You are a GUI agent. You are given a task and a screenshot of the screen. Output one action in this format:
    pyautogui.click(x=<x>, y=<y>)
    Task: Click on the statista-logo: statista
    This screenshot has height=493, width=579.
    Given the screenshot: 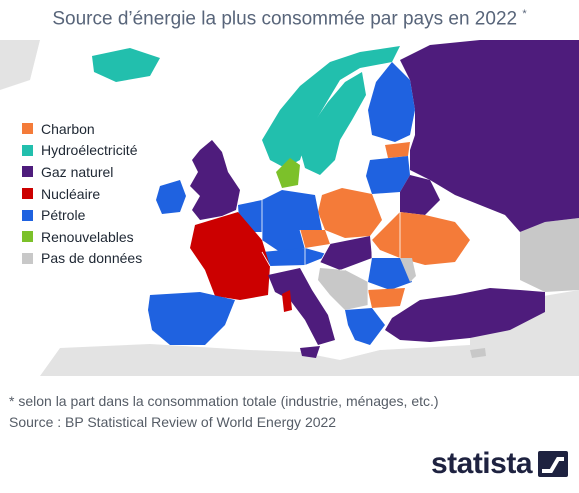 What is the action you would take?
    pyautogui.click(x=499, y=464)
    